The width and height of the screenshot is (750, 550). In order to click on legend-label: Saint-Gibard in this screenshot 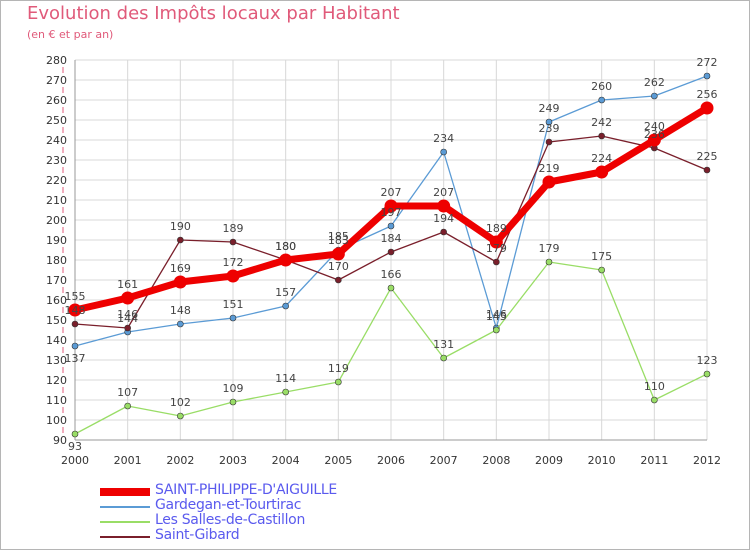, I will do `click(197, 535)`.